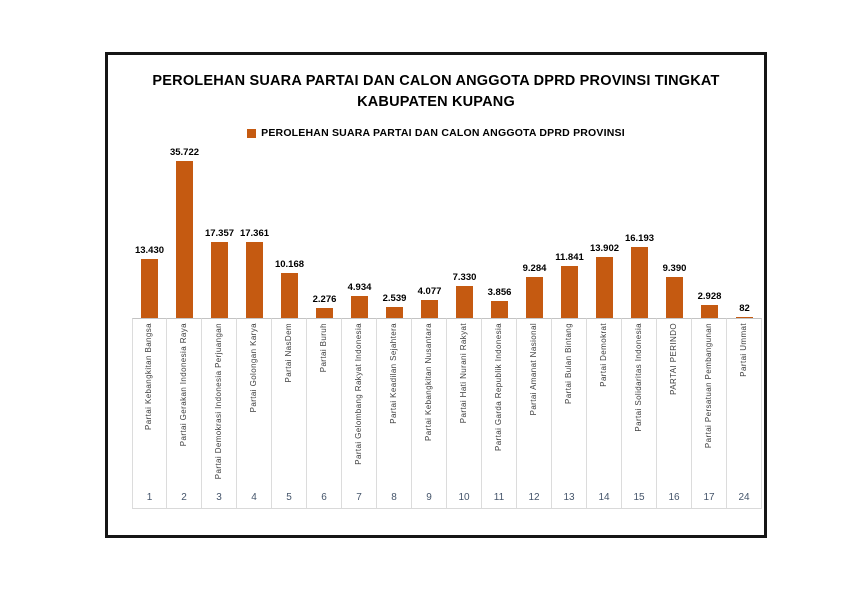 This screenshot has height=595, width=842. What do you see at coordinates (604, 497) in the screenshot?
I see `category-number: 14` at bounding box center [604, 497].